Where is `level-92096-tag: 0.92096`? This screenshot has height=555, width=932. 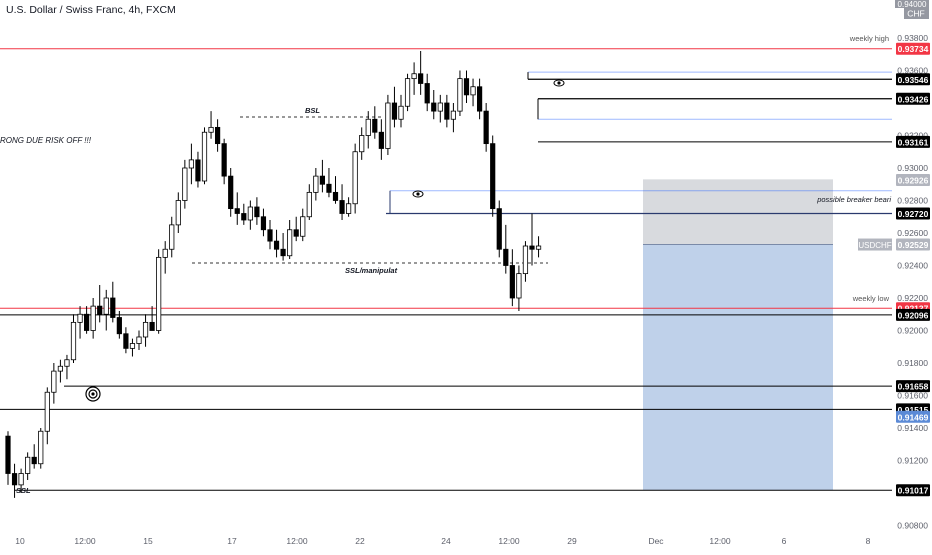 level-92096-tag: 0.92096 is located at coordinates (913, 315).